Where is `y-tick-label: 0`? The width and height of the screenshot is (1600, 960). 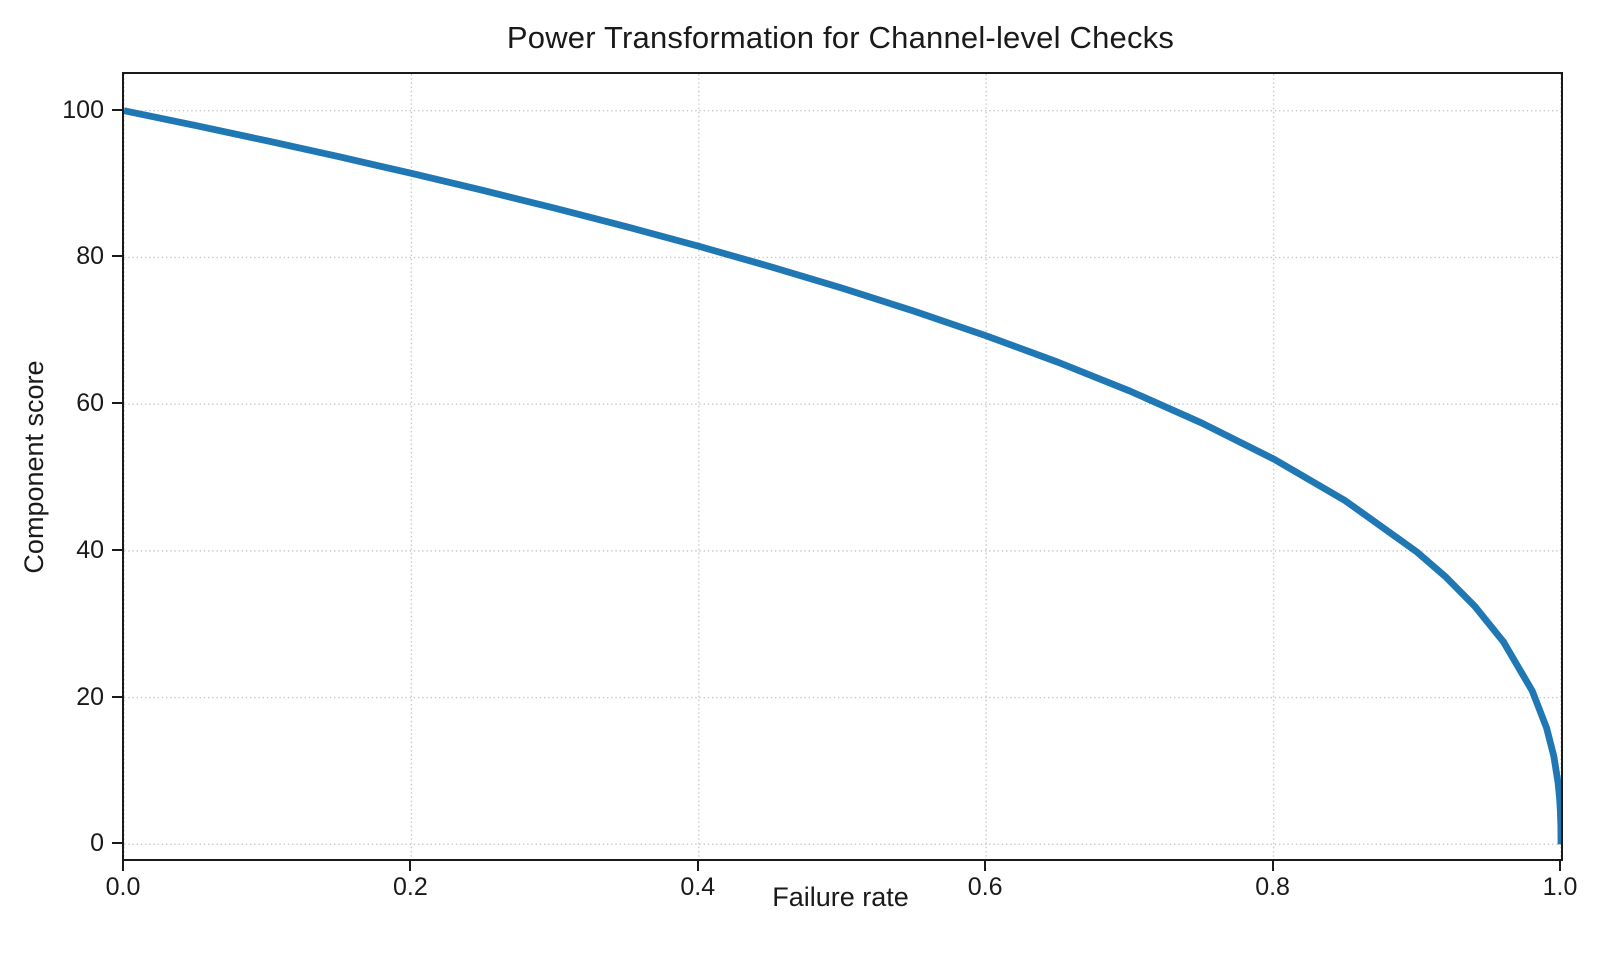
y-tick-label: 0 is located at coordinates (97, 843).